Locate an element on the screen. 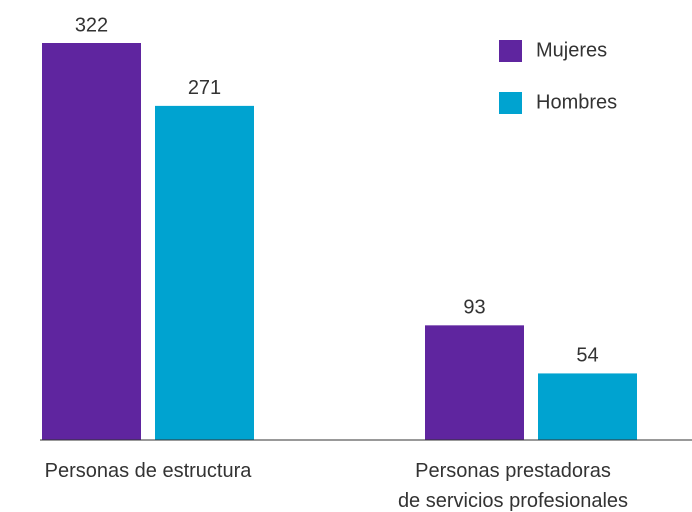 The height and width of the screenshot is (512, 692). data-label: 271 is located at coordinates (204, 88).